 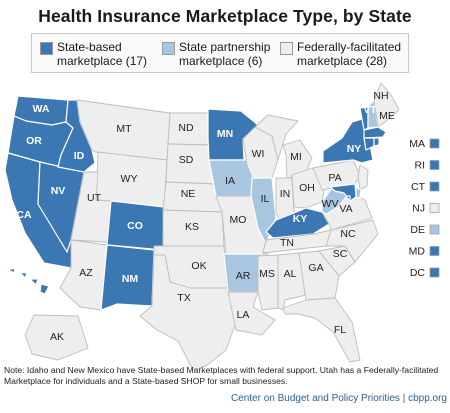 What do you see at coordinates (221, 61) in the screenshot?
I see `legend-label-line2: marketplace (6)` at bounding box center [221, 61].